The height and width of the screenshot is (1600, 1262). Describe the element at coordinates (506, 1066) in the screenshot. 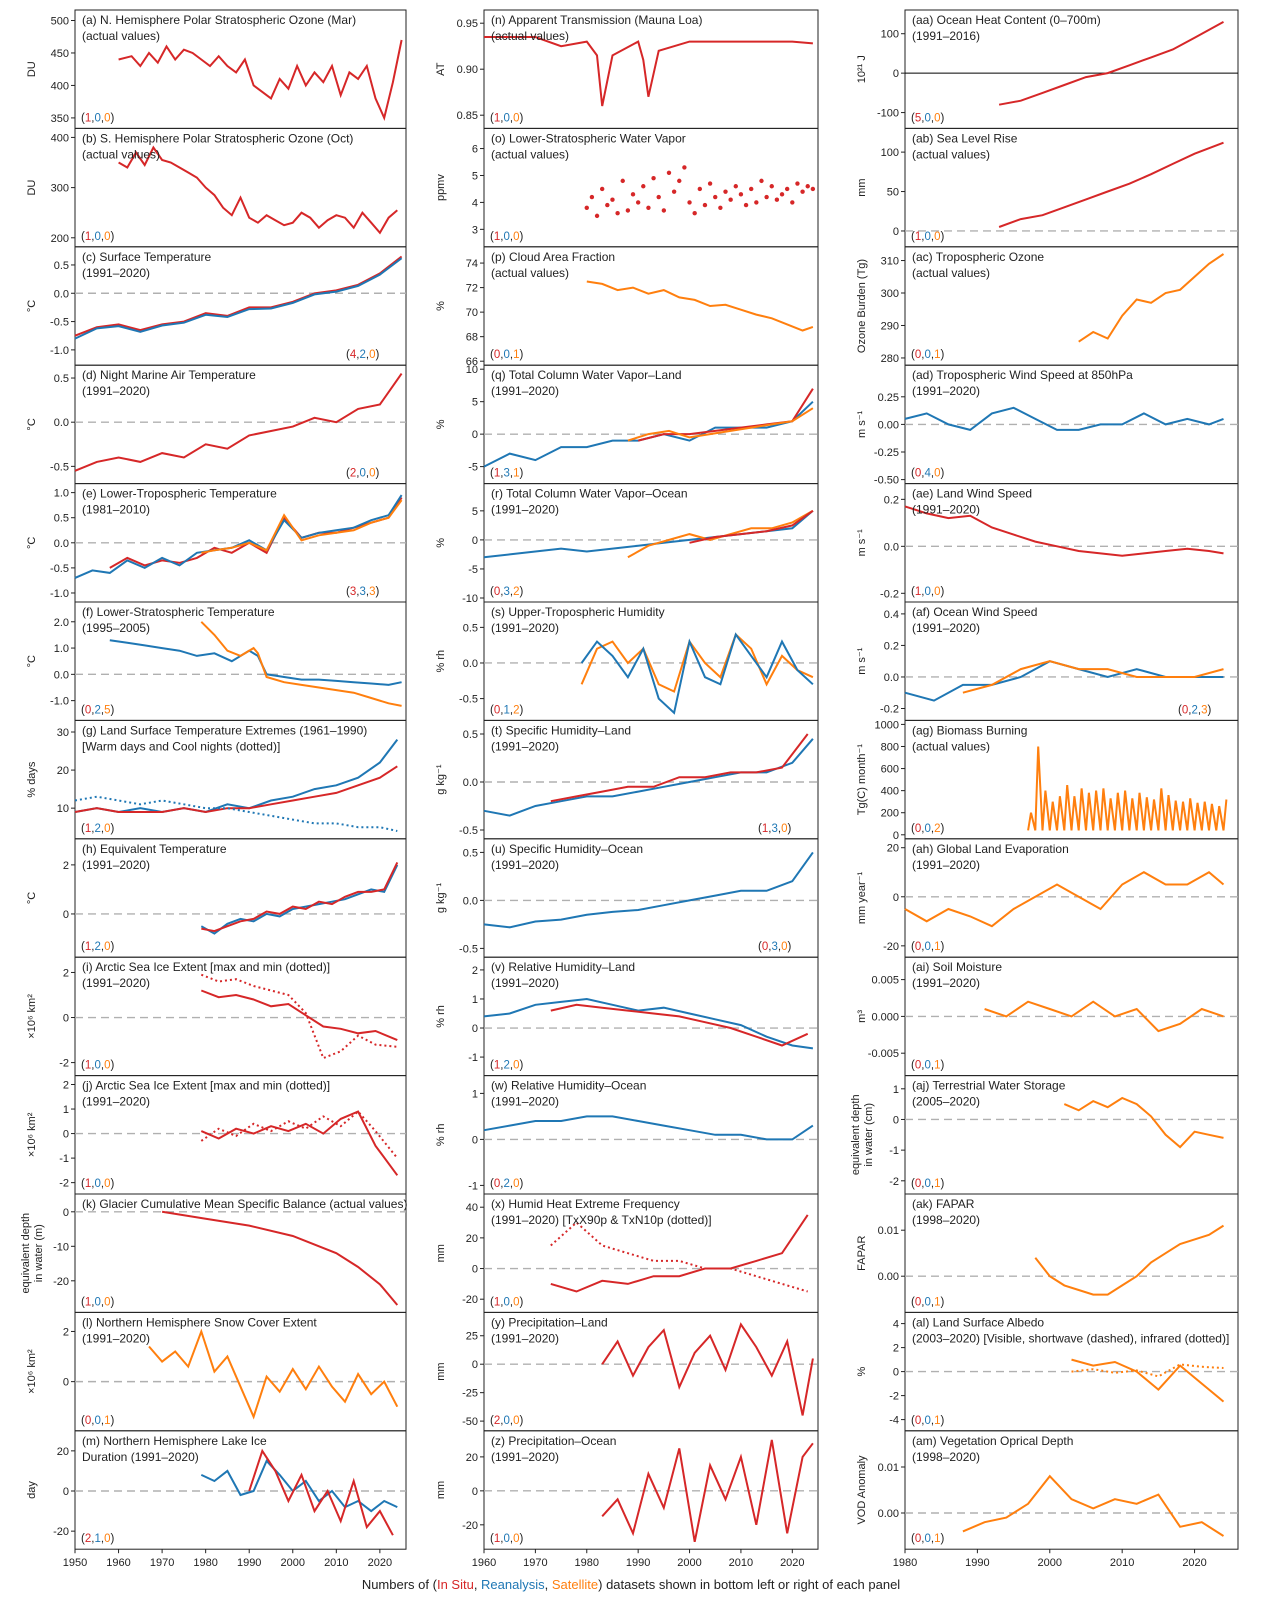

I see `dataset-counts: (1,2,0)` at that location.